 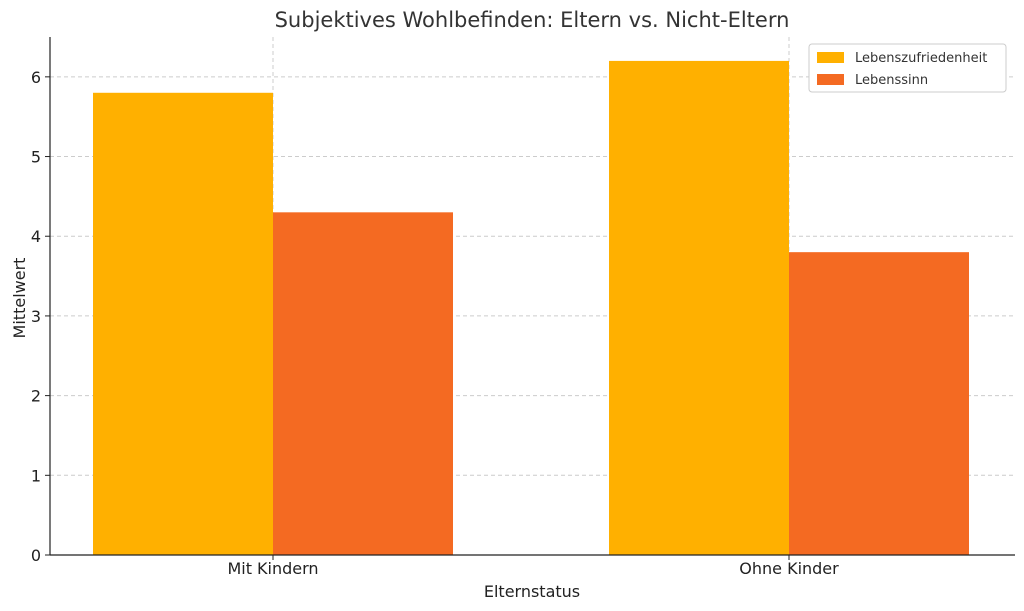 I want to click on y-tick-label: 6, so click(x=36, y=77).